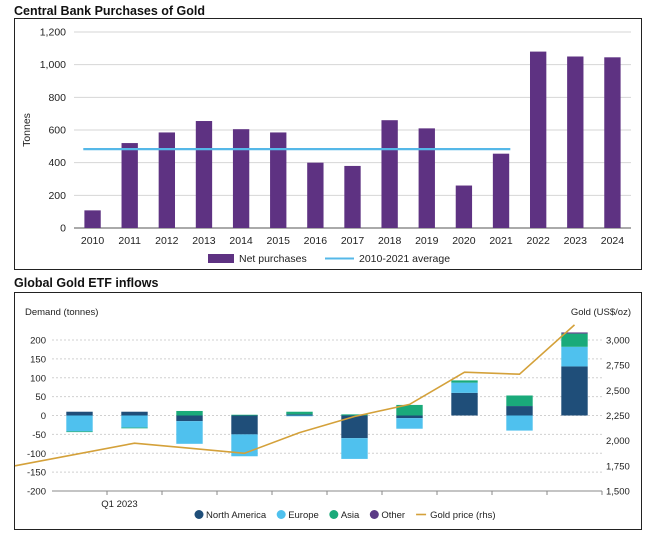 This screenshot has height=538, width=657. Describe the element at coordinates (36, 473) in the screenshot. I see `chart2-y-tick-label: -150` at that location.